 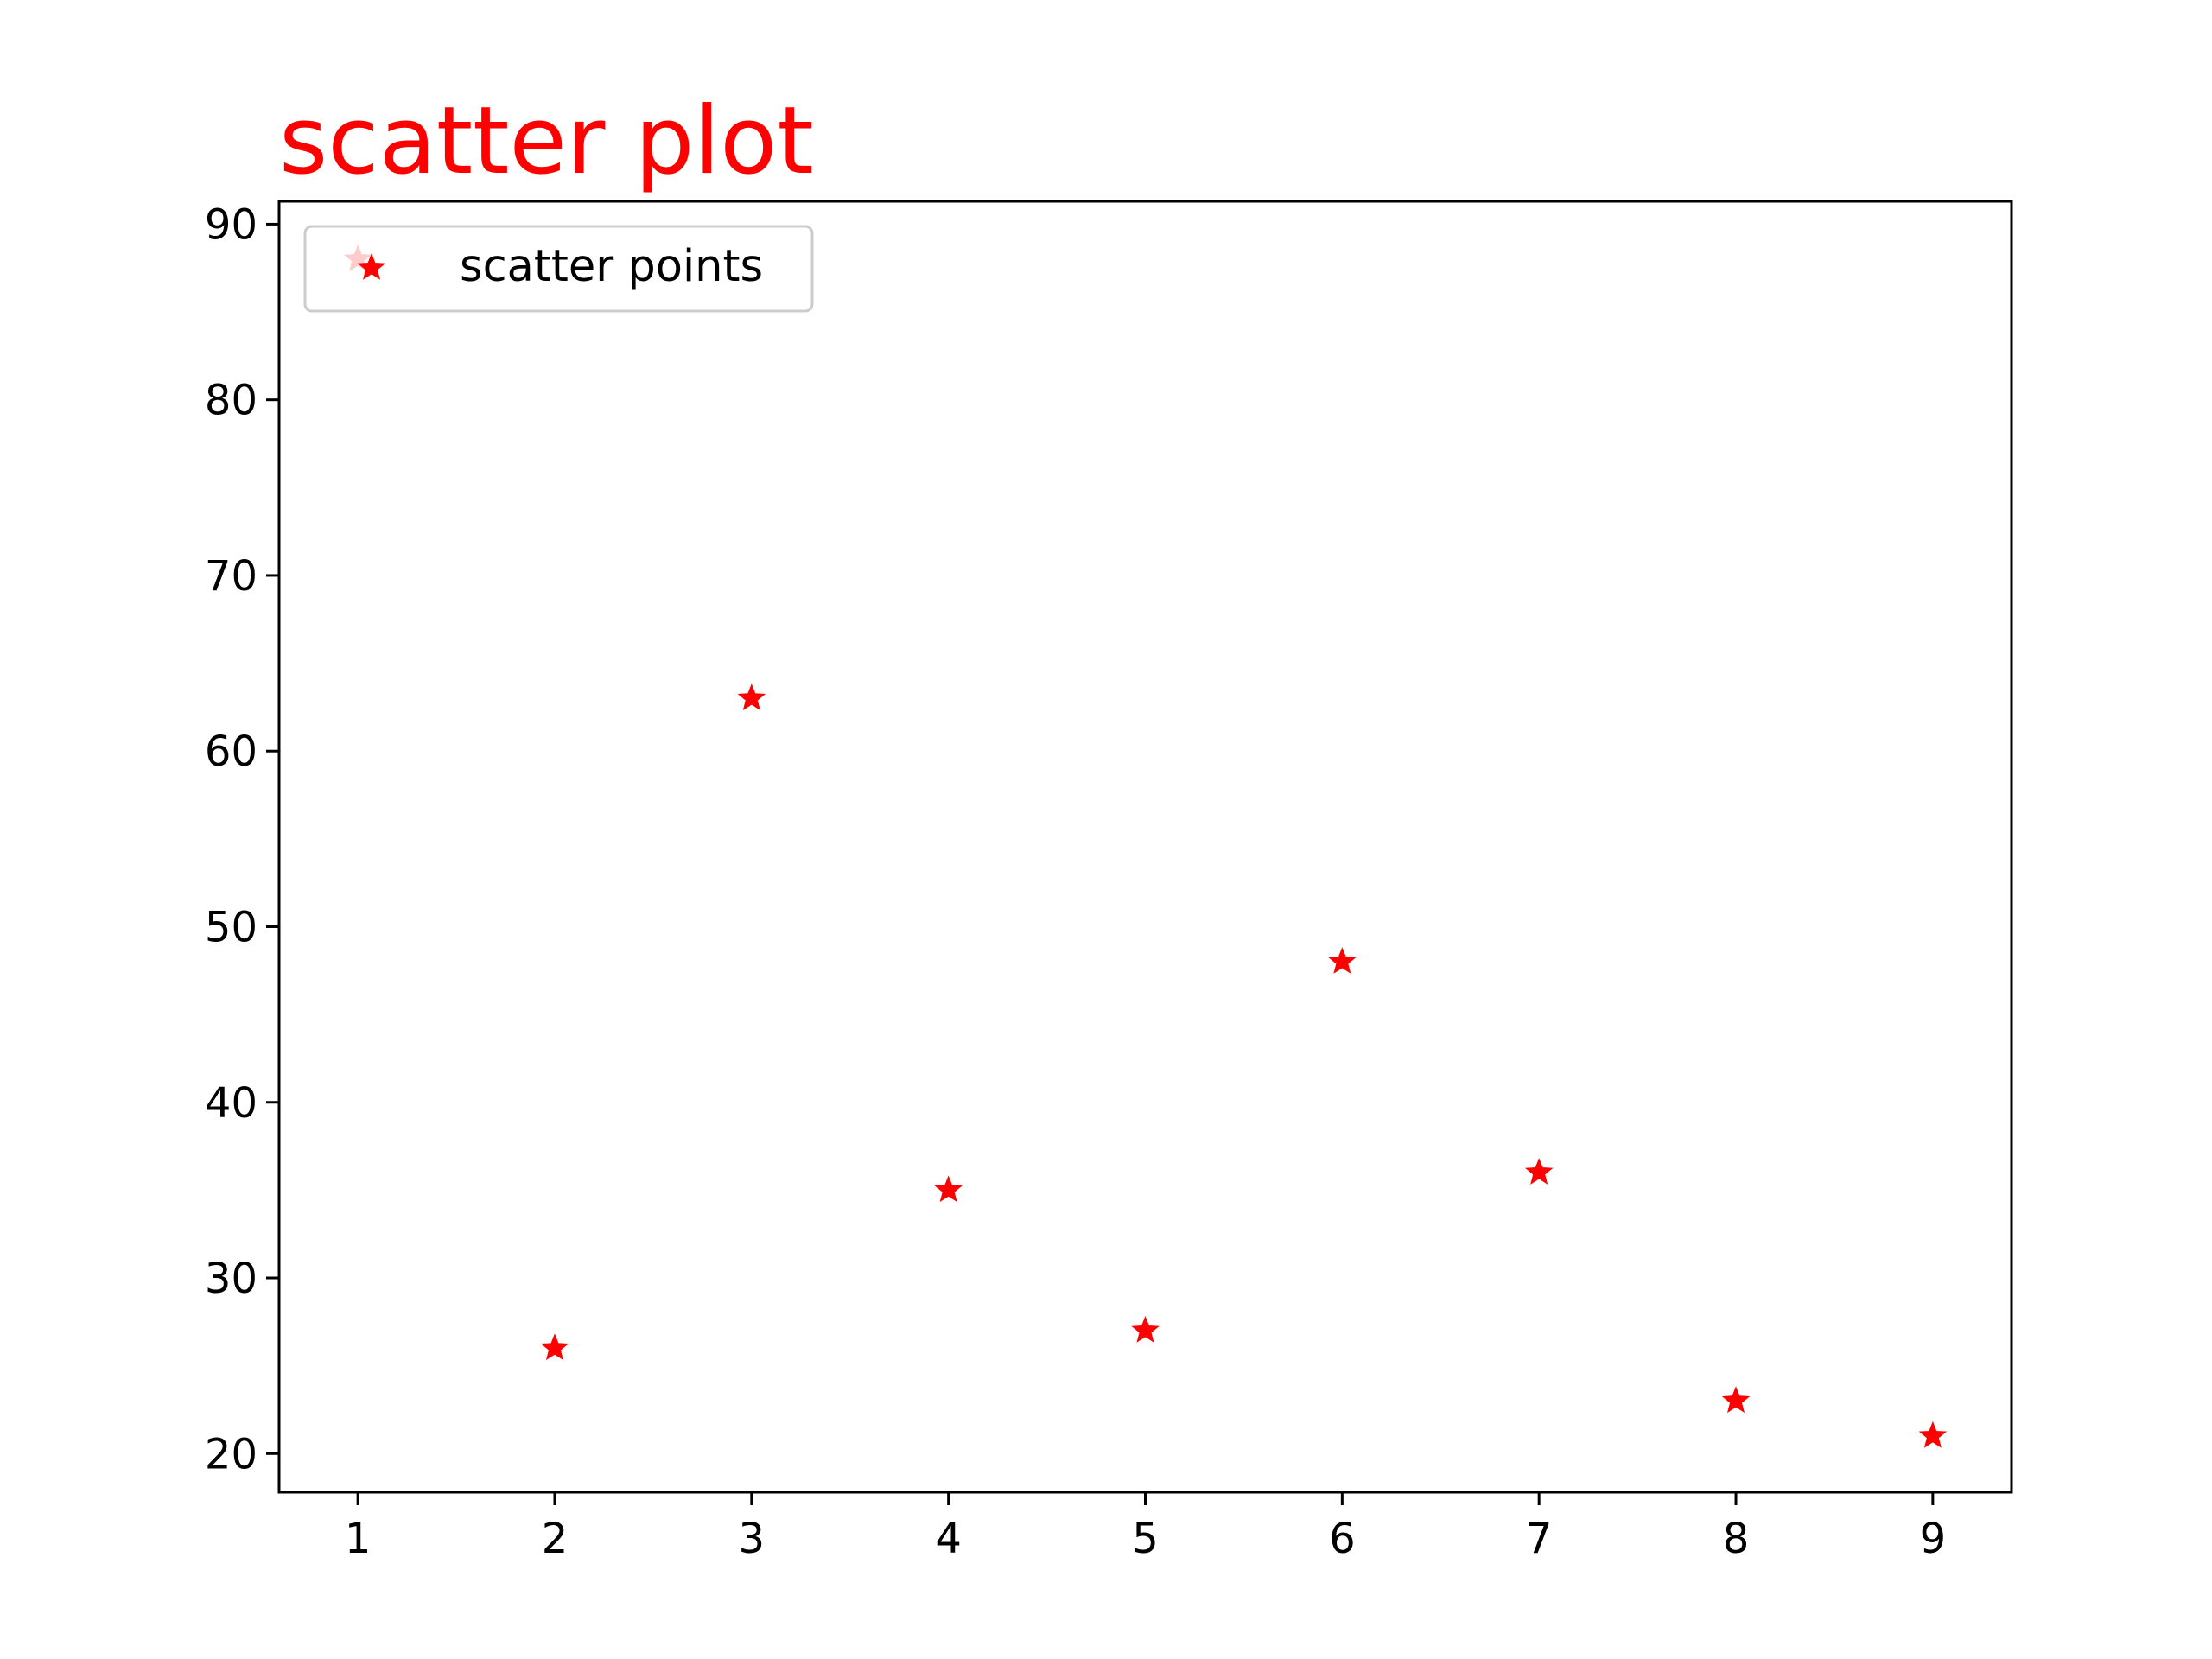 I want to click on x-tick-label: 2, so click(x=555, y=1539).